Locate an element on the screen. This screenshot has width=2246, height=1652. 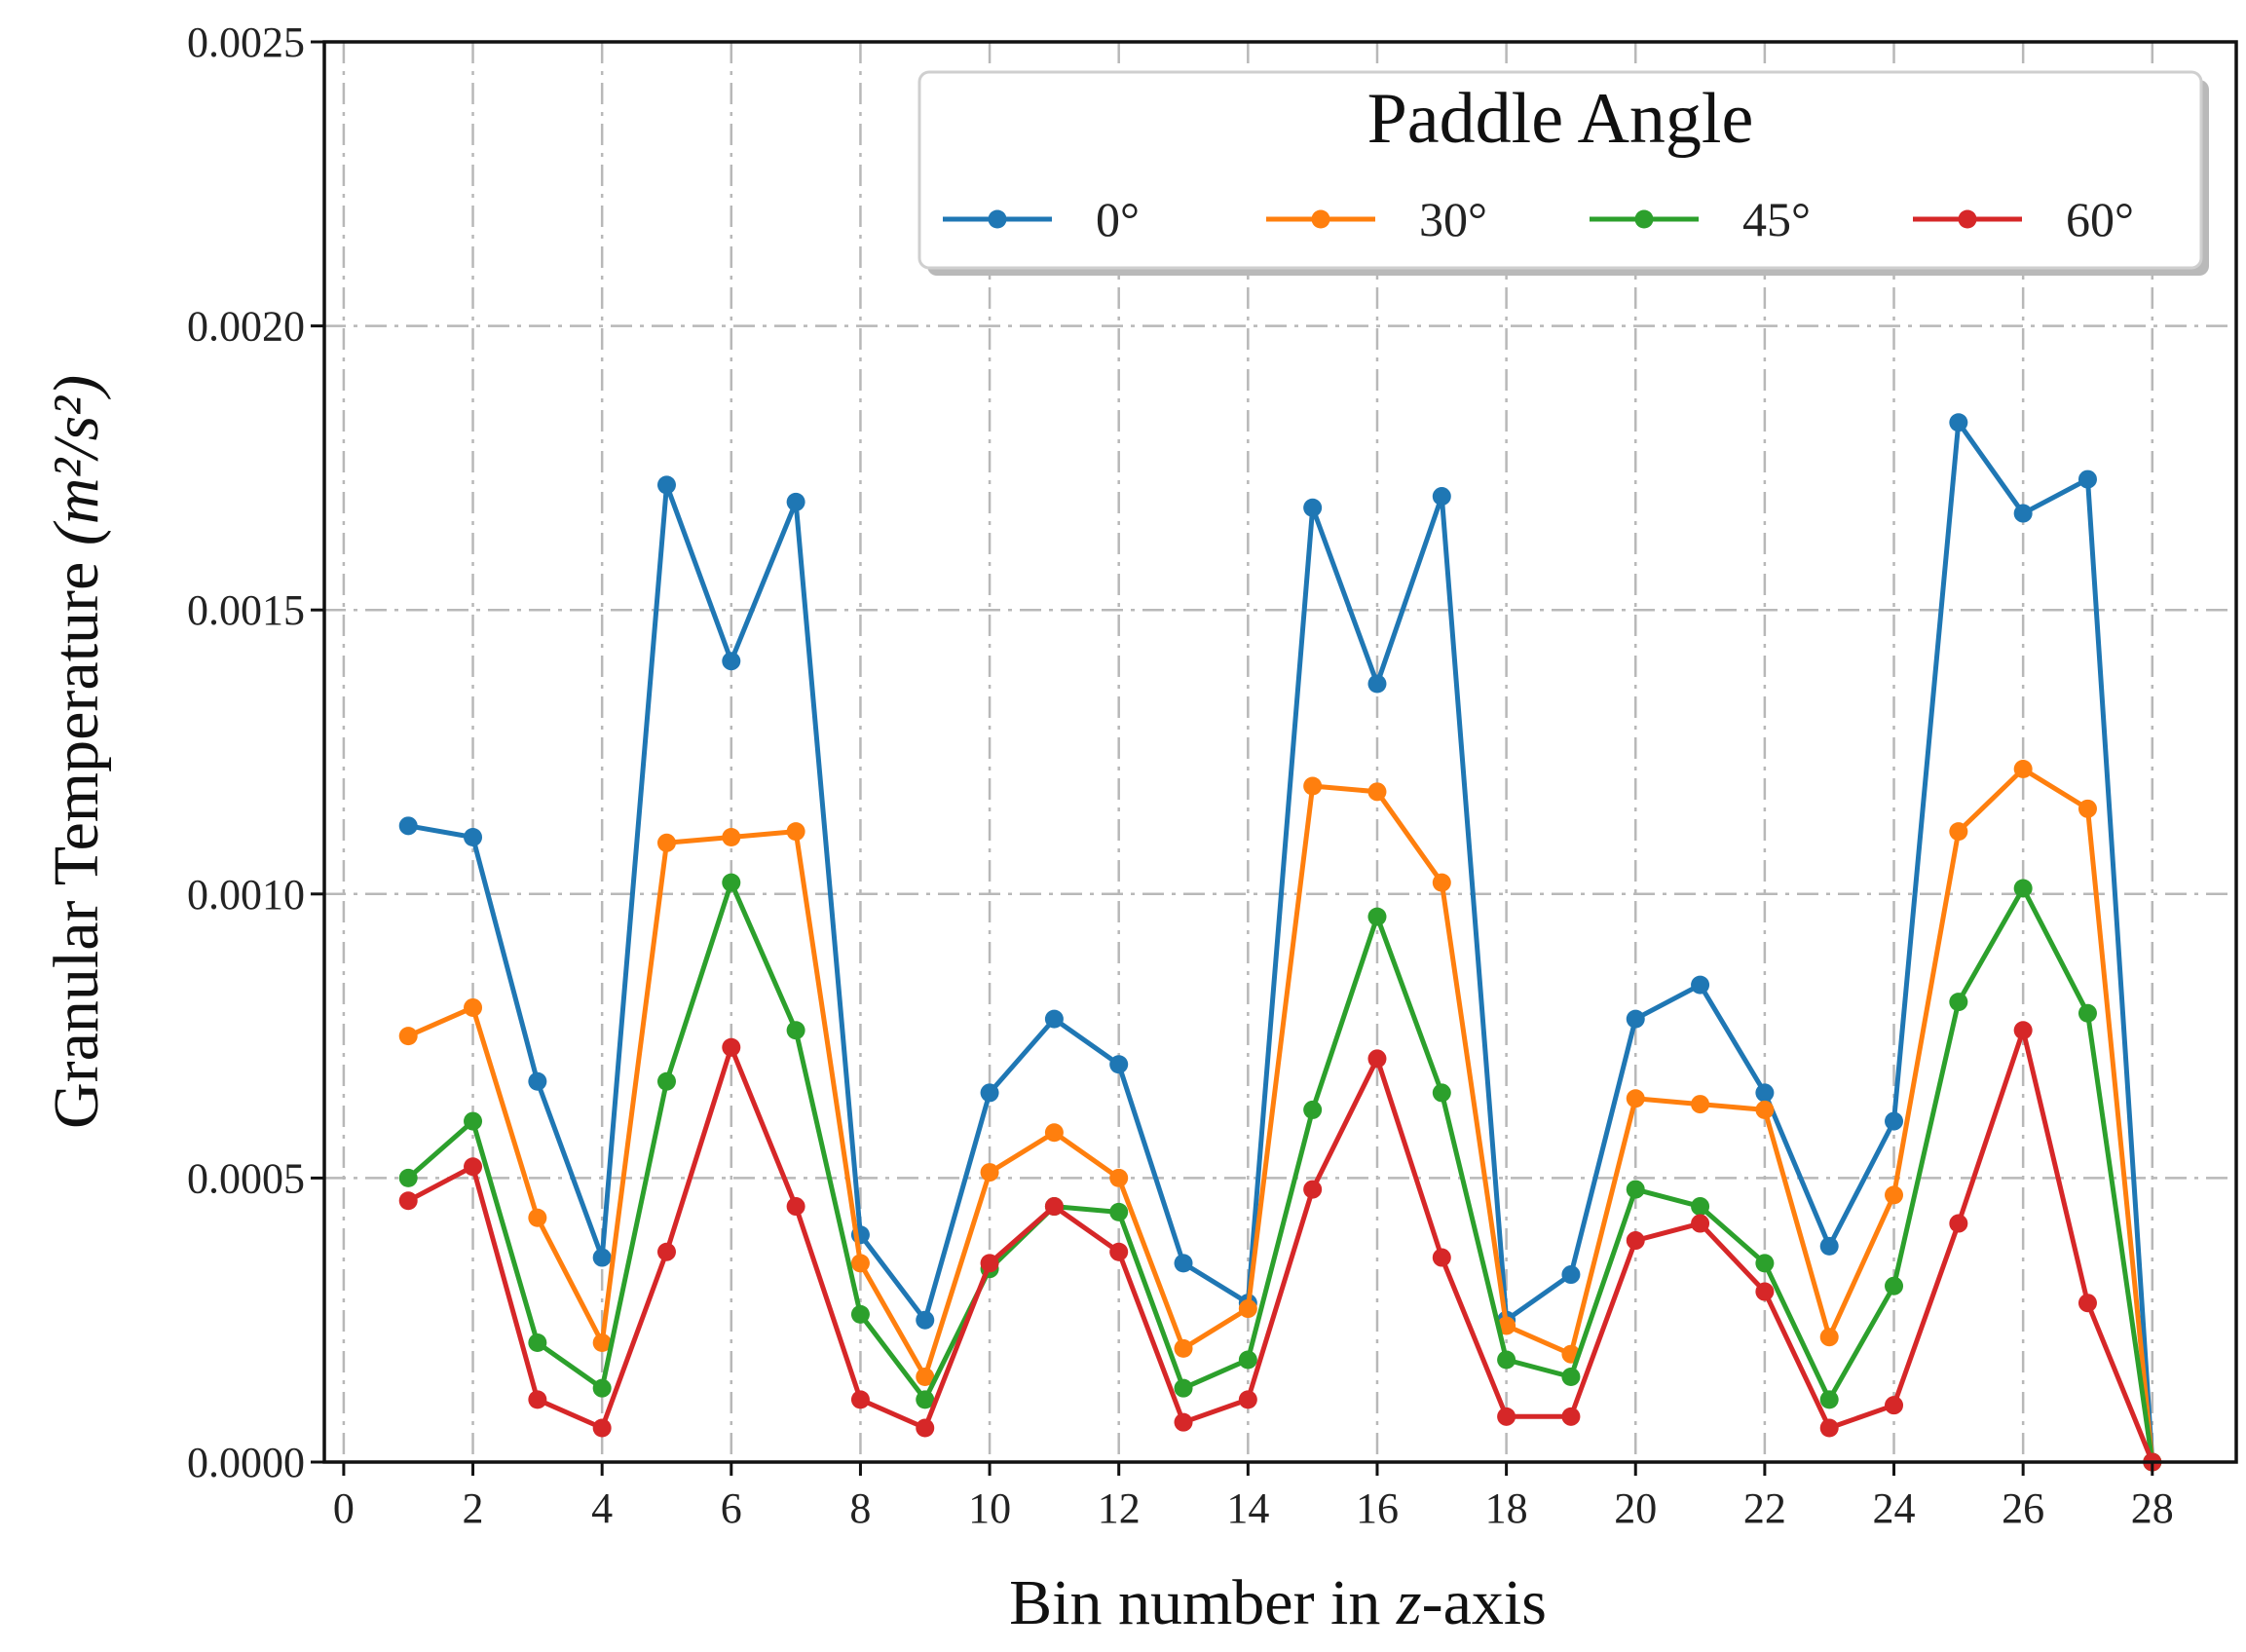
x-axis-title: Bin number in z-axis is located at coordinates (1278, 1602).